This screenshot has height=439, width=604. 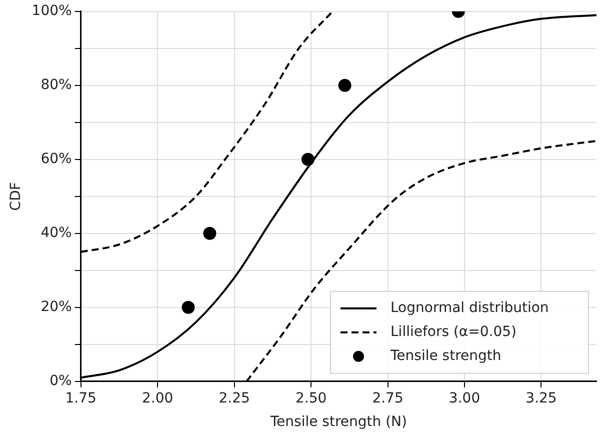 What do you see at coordinates (56, 233) in the screenshot?
I see `y-tick-label: 40%` at bounding box center [56, 233].